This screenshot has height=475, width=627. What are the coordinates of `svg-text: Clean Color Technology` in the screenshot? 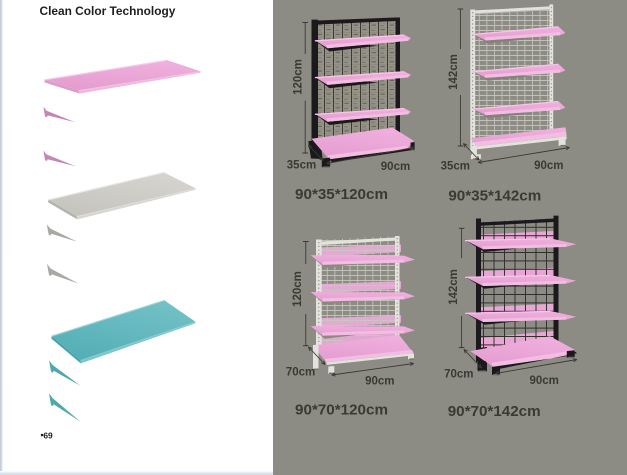 It's located at (108, 11).